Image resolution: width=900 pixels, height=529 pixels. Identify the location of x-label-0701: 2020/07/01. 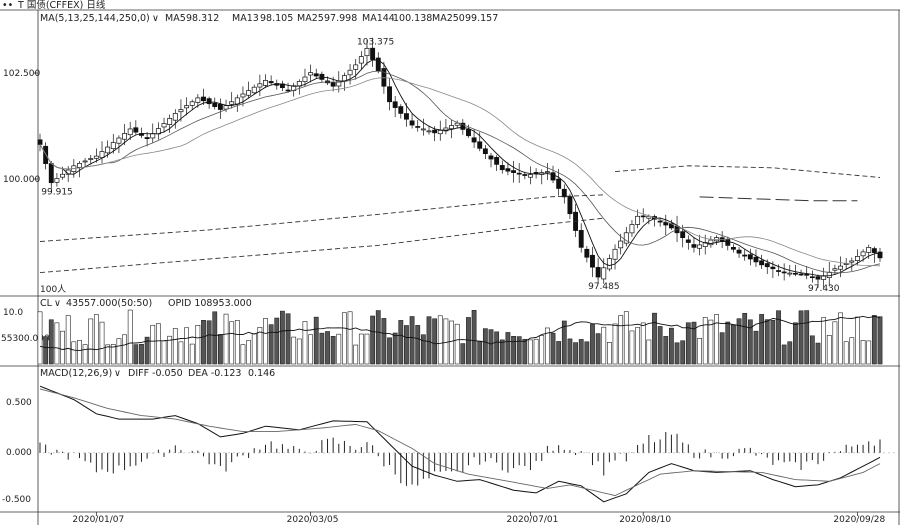
(533, 520).